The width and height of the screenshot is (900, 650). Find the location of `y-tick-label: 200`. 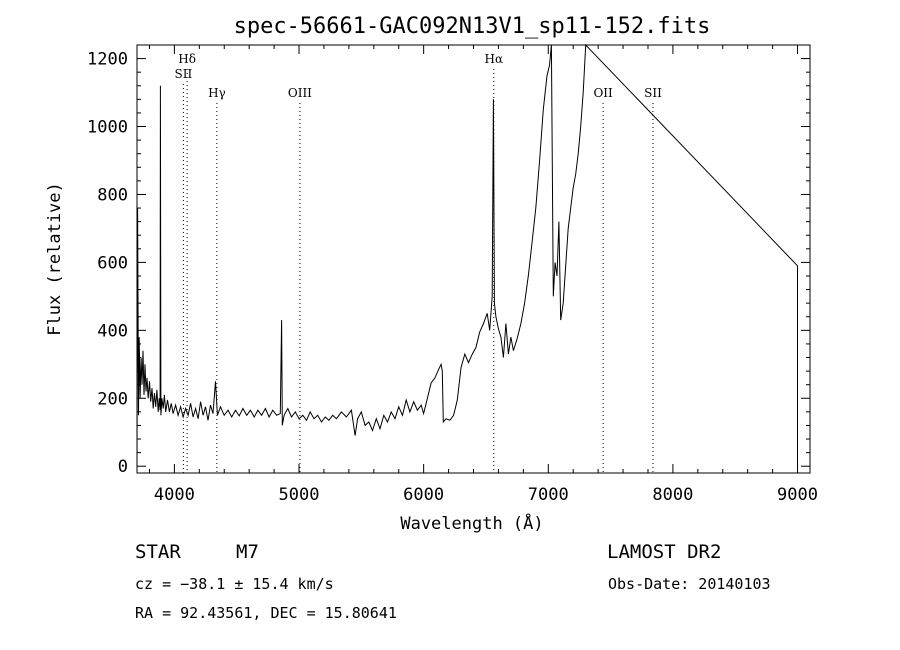

y-tick-label: 200 is located at coordinates (112, 399).